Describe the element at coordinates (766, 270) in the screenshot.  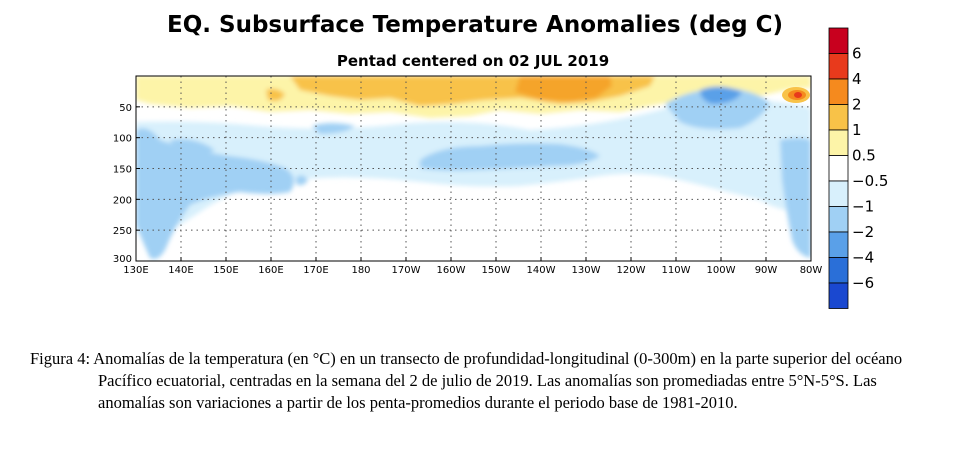
I see `x-tick-label: 90W` at that location.